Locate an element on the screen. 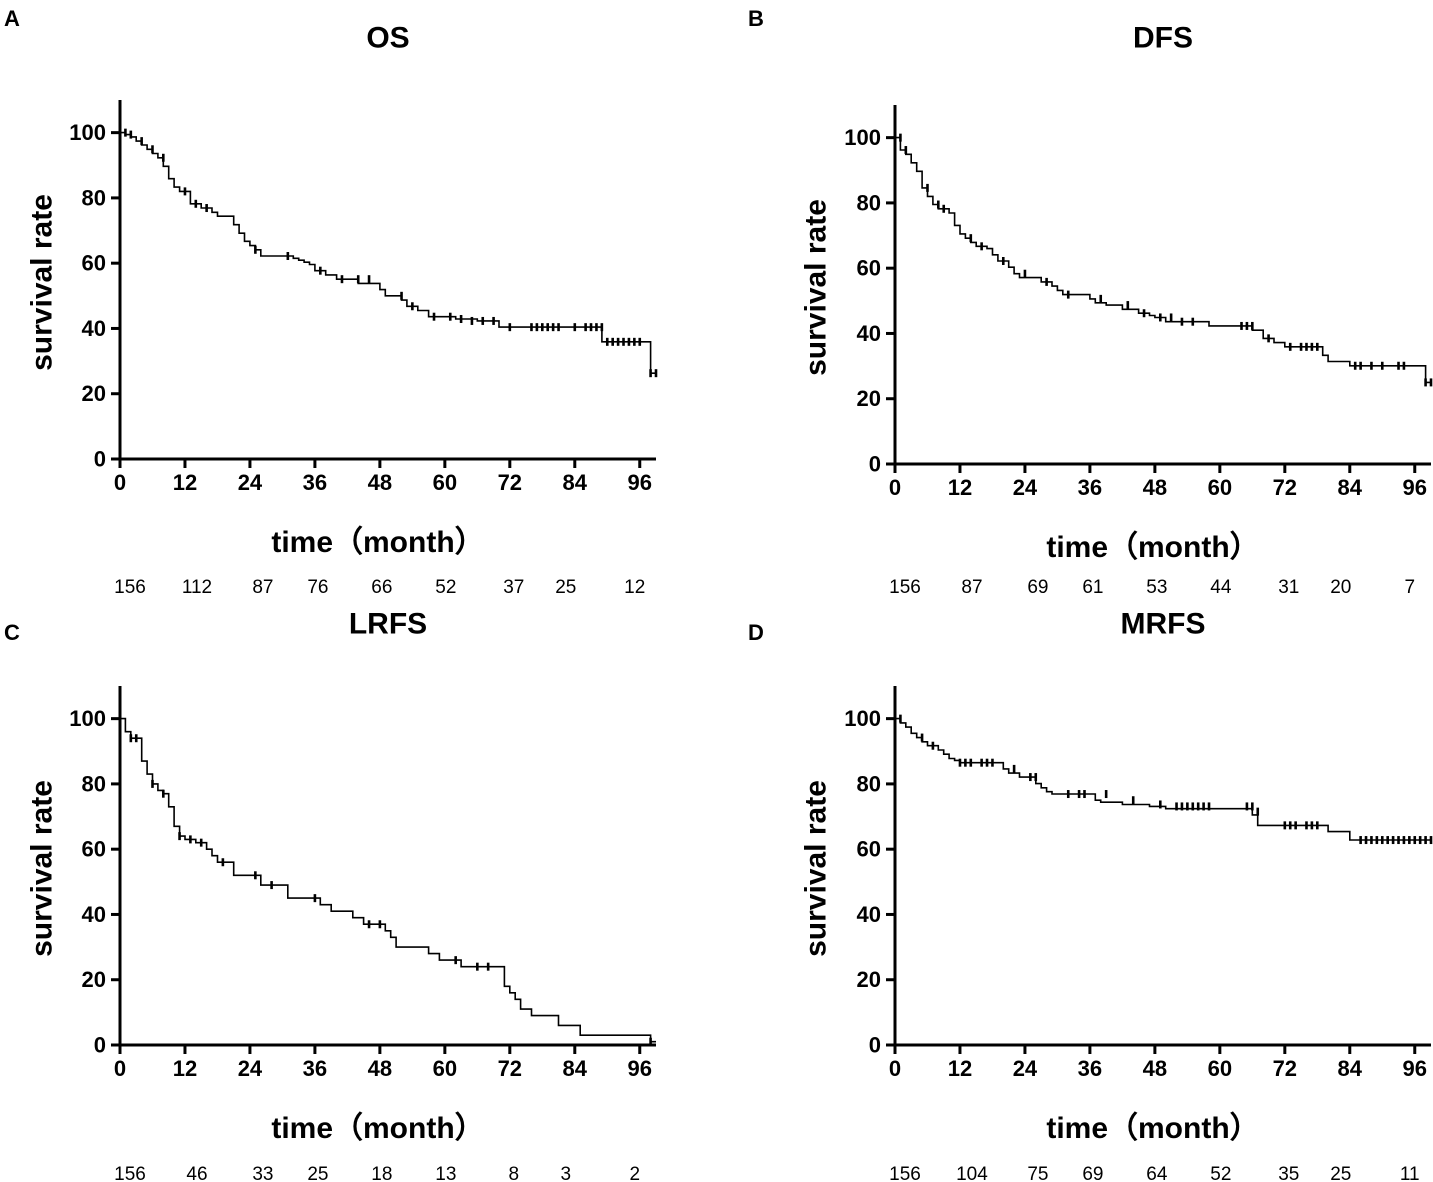 The image size is (1433, 1182). at-risk-count: 12 is located at coordinates (634, 587).